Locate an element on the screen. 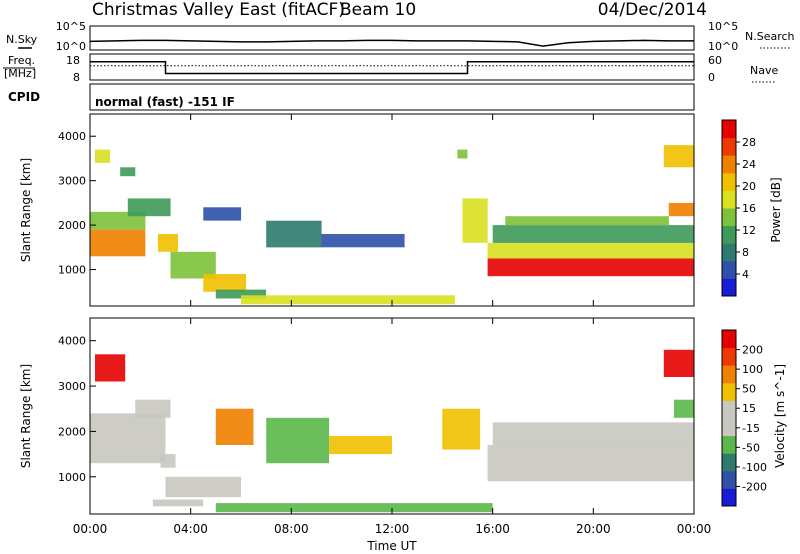 The image size is (800, 554). noise-series-group is located at coordinates (391, 43).